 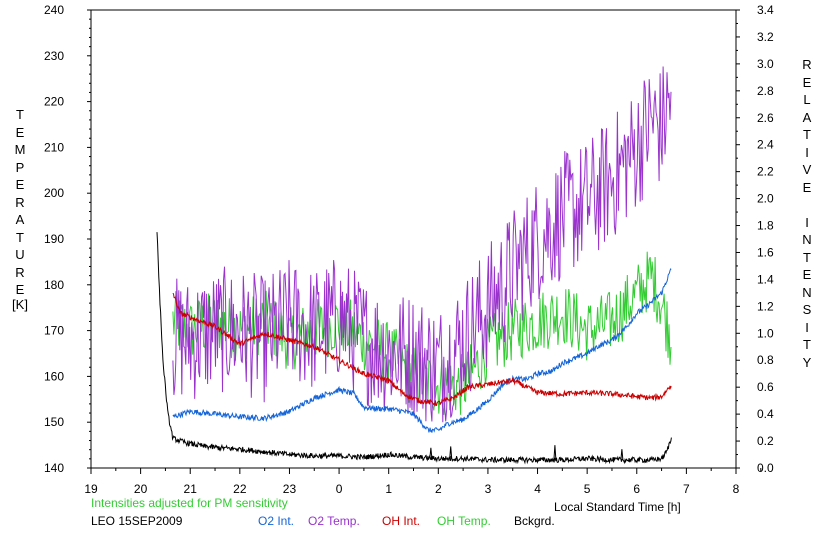 What do you see at coordinates (765, 145) in the screenshot?
I see `right-tick-label: 2.4` at bounding box center [765, 145].